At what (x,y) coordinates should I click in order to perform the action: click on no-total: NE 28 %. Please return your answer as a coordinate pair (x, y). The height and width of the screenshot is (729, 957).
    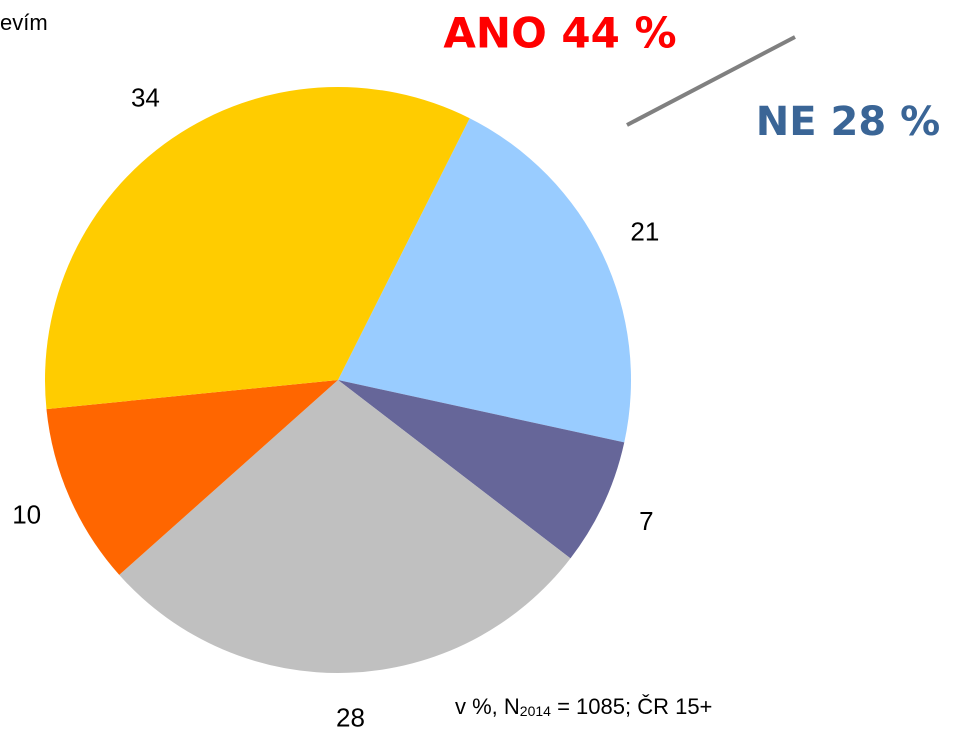
    Looking at the image, I should click on (848, 122).